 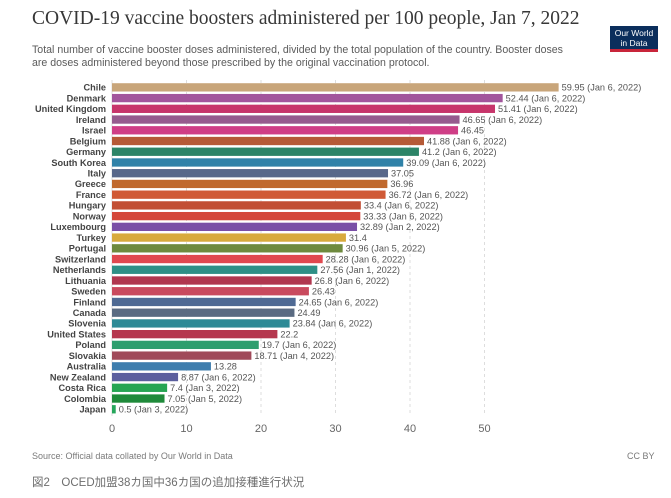 I want to click on value-label: 13.28, so click(x=225, y=367).